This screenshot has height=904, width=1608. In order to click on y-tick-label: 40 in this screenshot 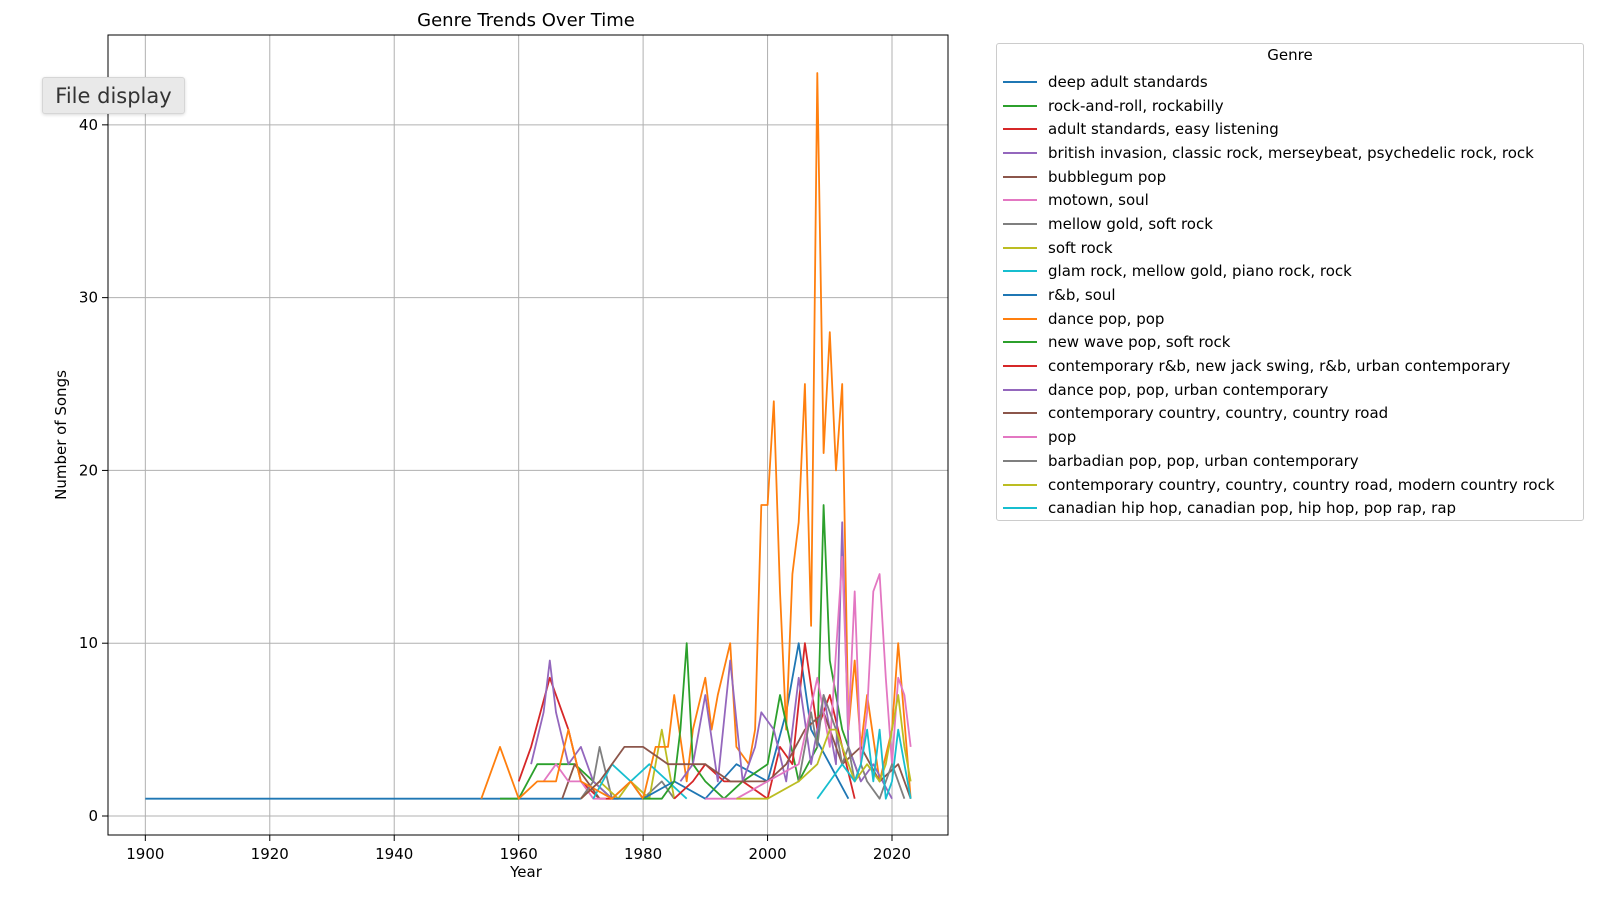, I will do `click(88, 125)`.